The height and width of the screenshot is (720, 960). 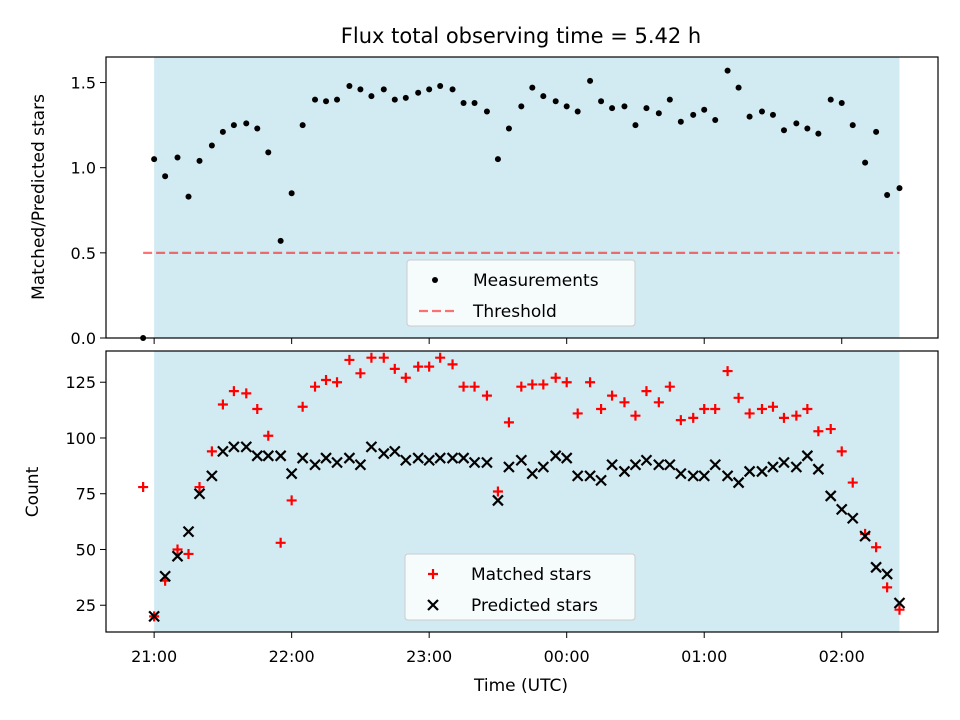 I want to click on chart-title: Flux total observing time = 5.42 h, so click(x=521, y=36).